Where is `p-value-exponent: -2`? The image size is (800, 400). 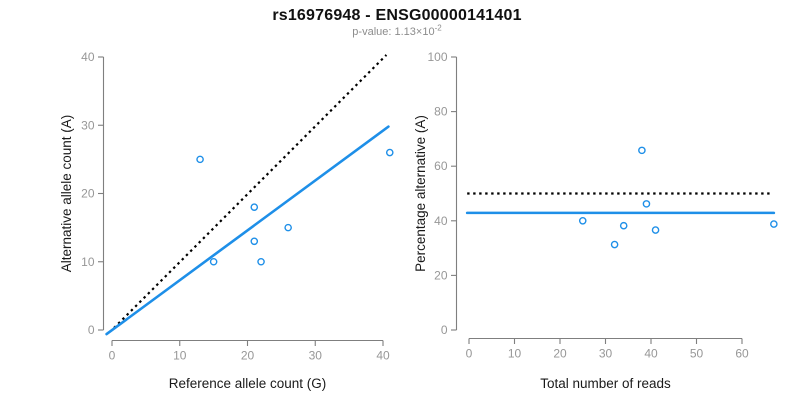
p-value-exponent: -2 is located at coordinates (438, 28).